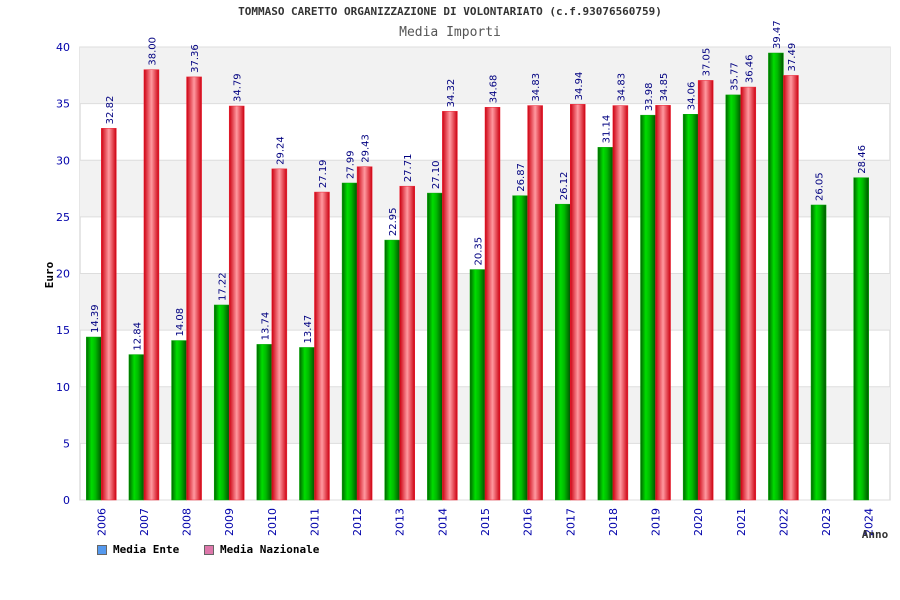  I want to click on x-tick-label: 2023, so click(826, 522).